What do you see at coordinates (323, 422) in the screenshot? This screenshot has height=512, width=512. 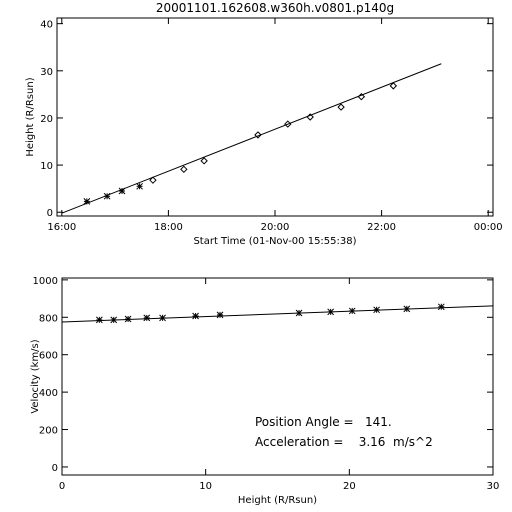 I see `annotation: Position Angle = 141.` at bounding box center [323, 422].